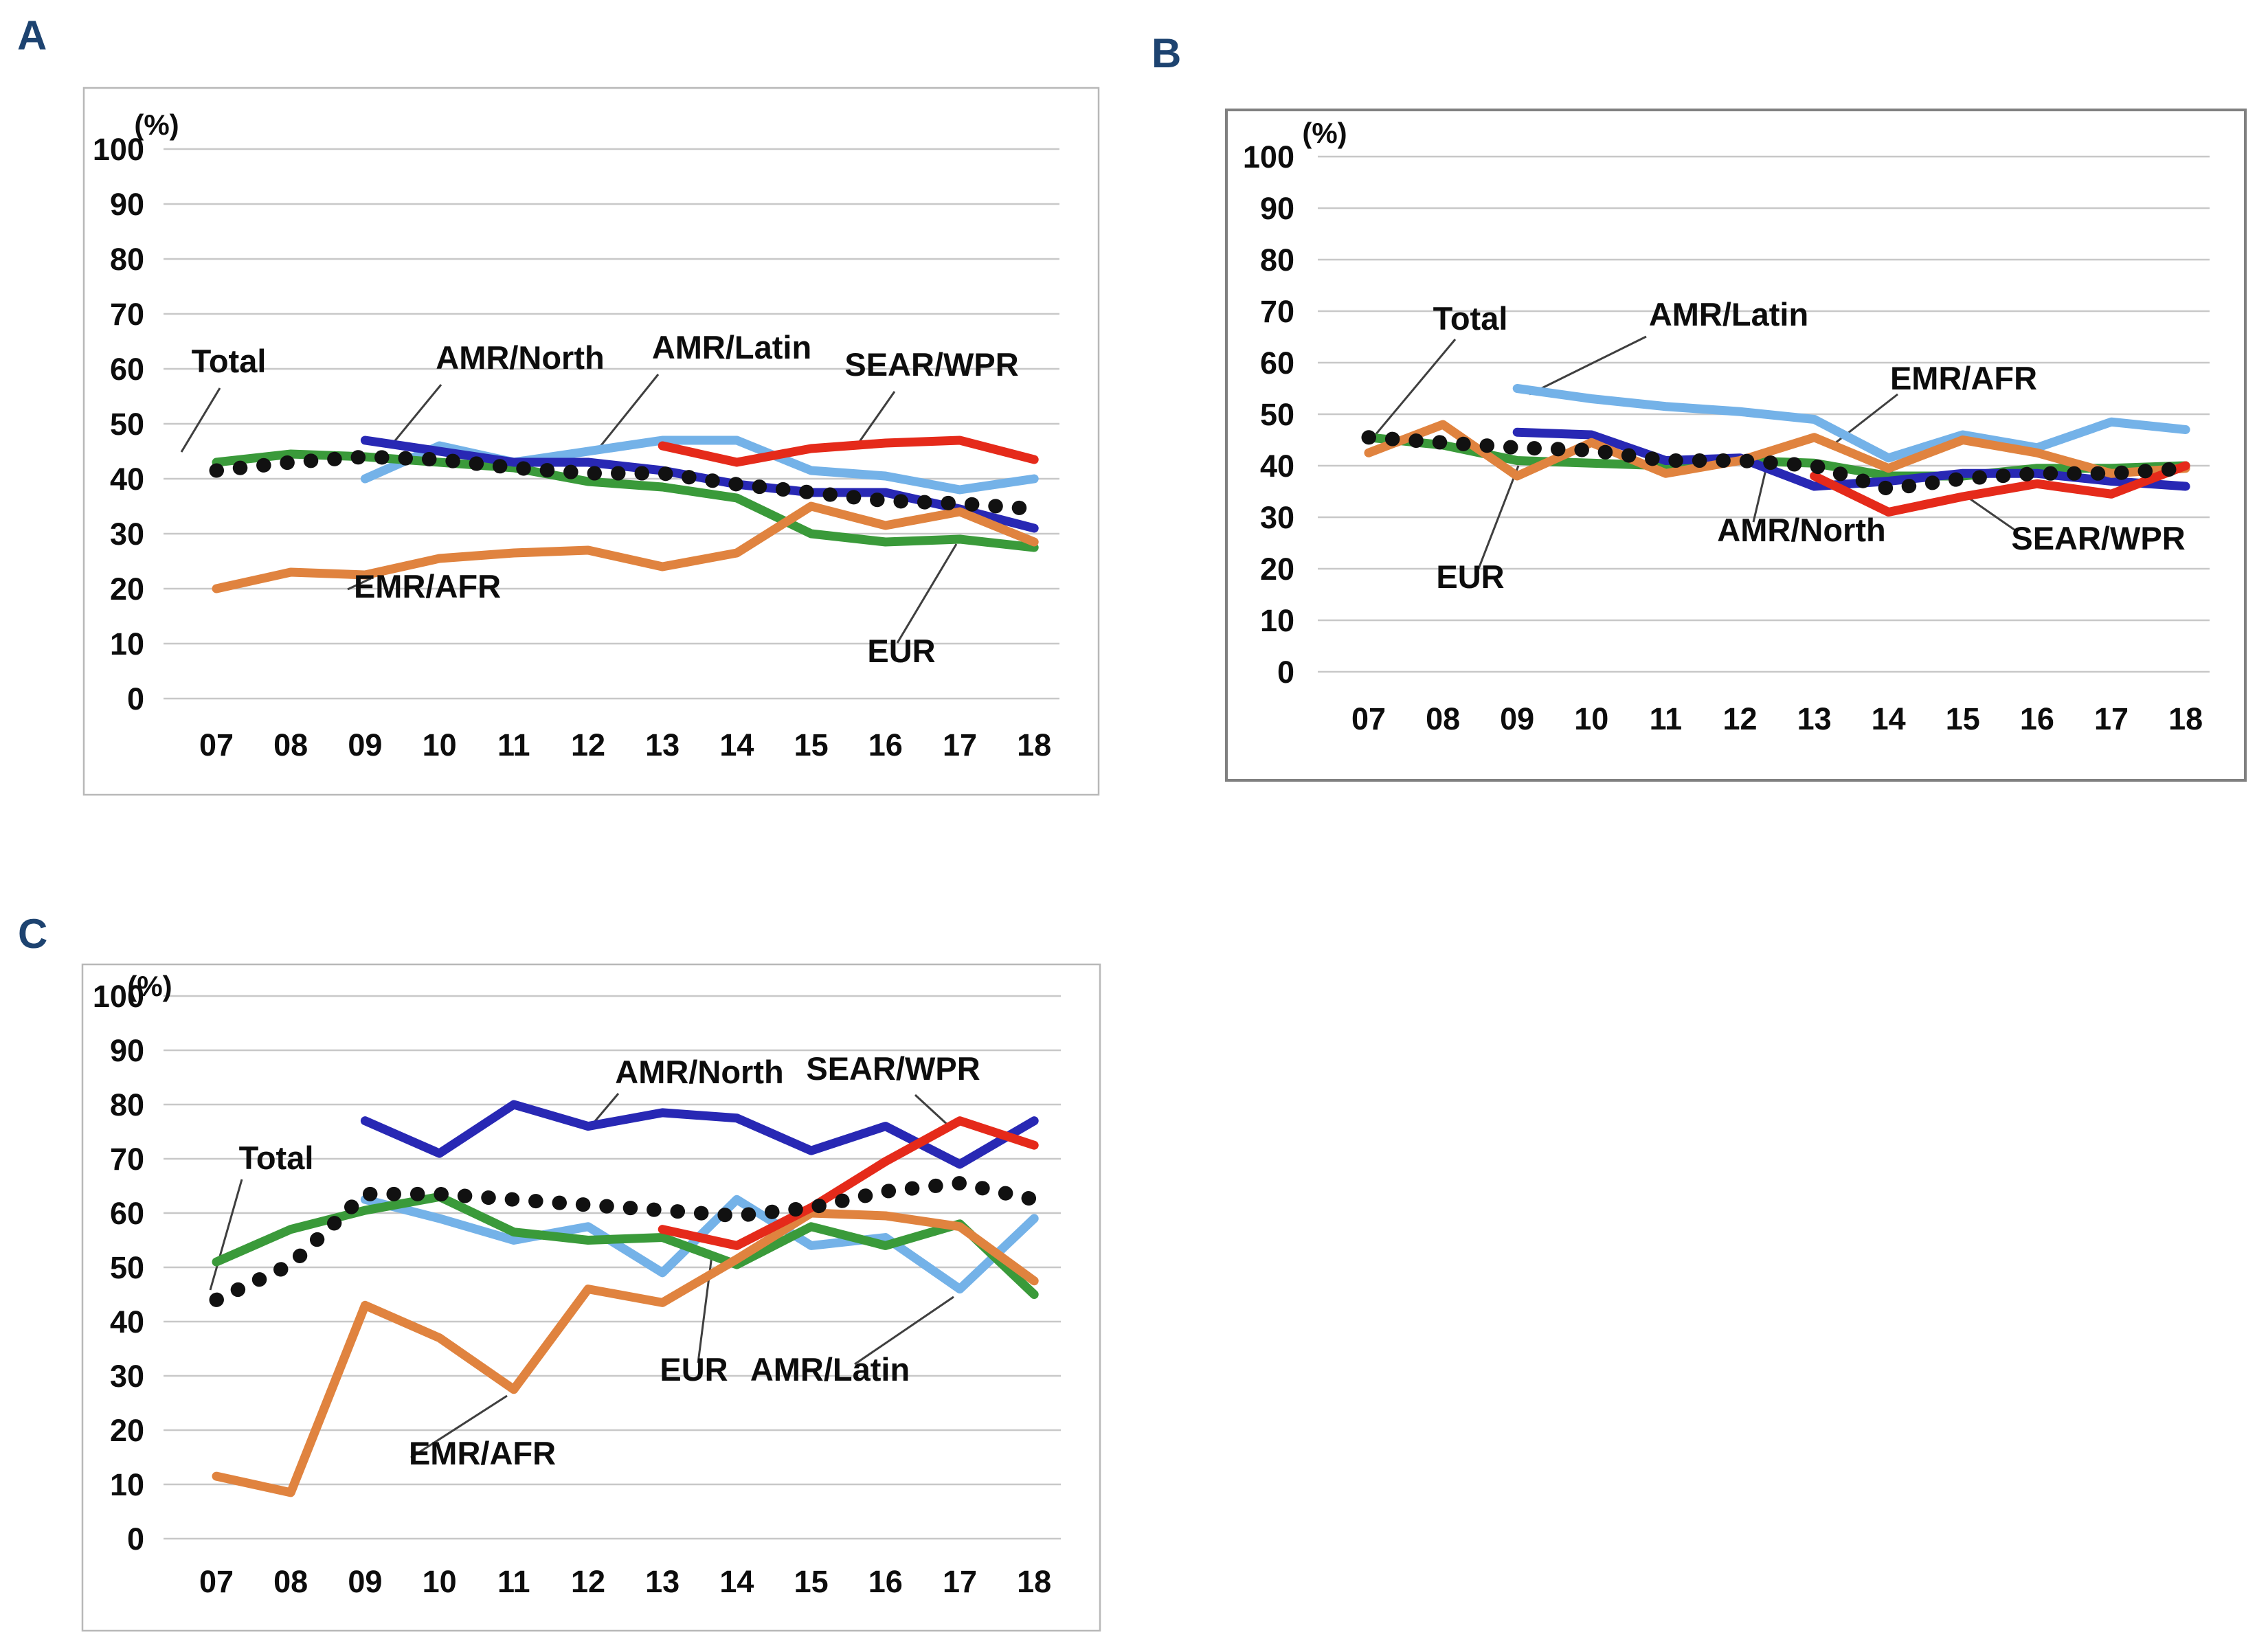 The width and height of the screenshot is (2268, 1652). I want to click on series-label-sear-wpr: SEAR/WPR, so click(893, 1068).